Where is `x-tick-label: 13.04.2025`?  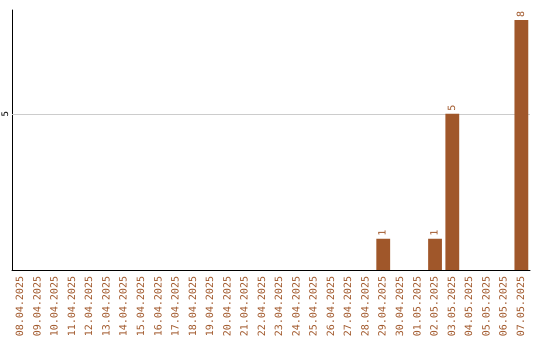
x-tick-label: 13.04.2025 is located at coordinates (106, 306).